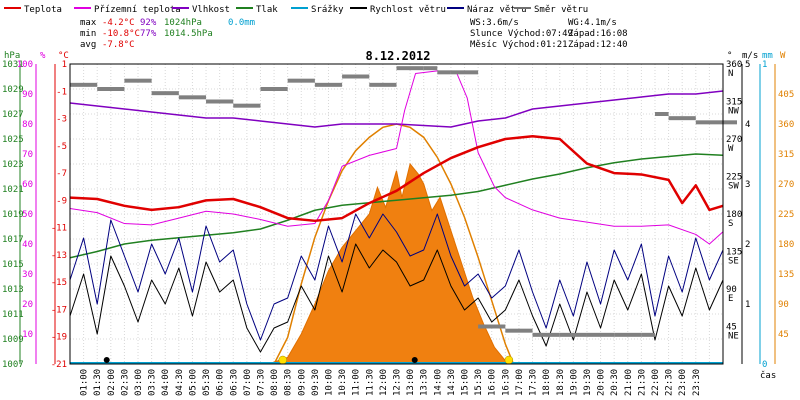 Image resolution: width=800 pixels, height=400 pixels. Describe the element at coordinates (734, 65) in the screenshot. I see `direction-tick-label: 360` at that location.